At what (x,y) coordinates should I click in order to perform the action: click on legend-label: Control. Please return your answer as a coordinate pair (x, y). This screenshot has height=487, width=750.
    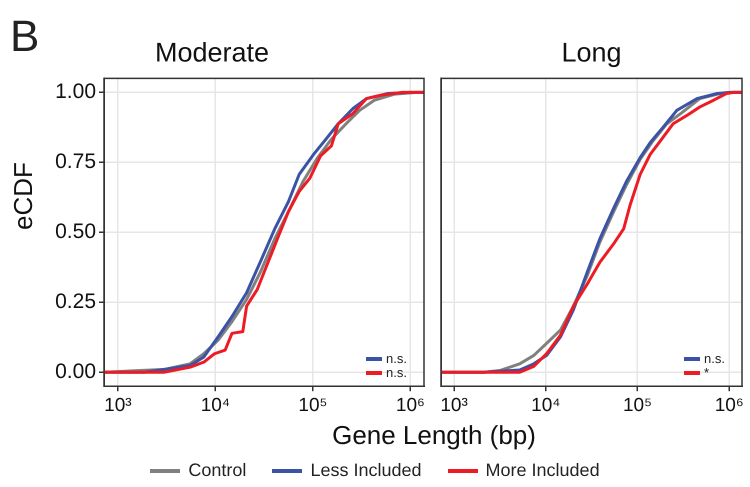
    Looking at the image, I should click on (217, 470).